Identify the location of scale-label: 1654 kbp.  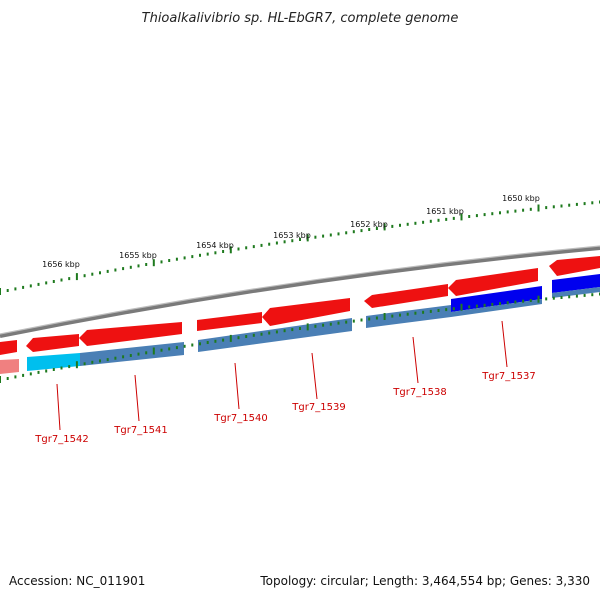
(215, 245).